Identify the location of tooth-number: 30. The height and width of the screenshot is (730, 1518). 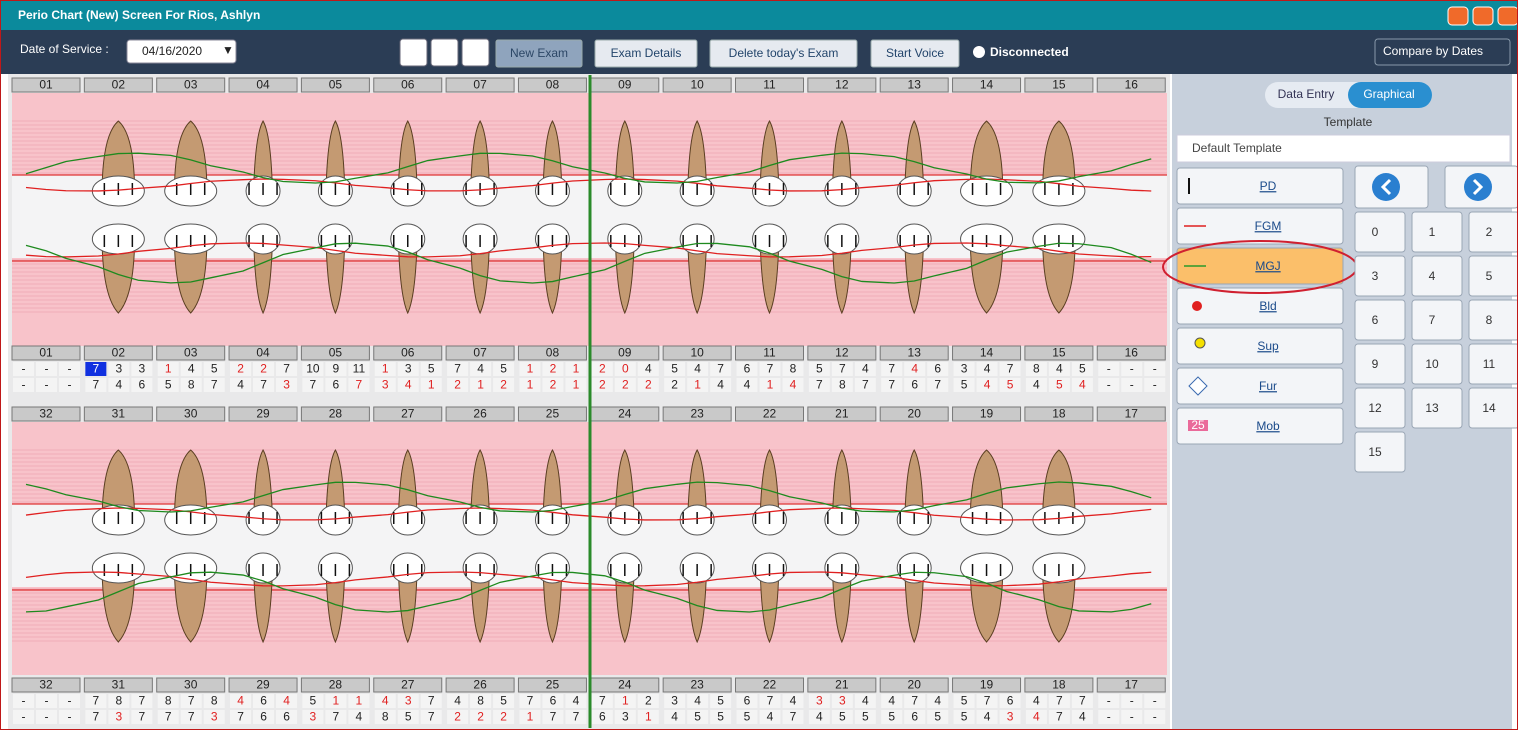
(191, 685).